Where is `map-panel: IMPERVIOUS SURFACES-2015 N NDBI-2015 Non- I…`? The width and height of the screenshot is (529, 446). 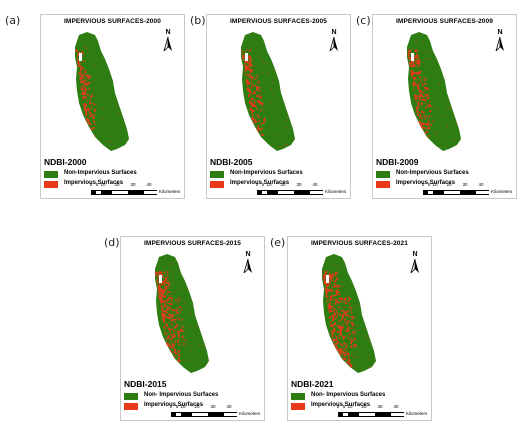
map-panel: IMPERVIOUS SURFACES-2015 N NDBI-2015 Non- I… is located at coordinates (192, 328).